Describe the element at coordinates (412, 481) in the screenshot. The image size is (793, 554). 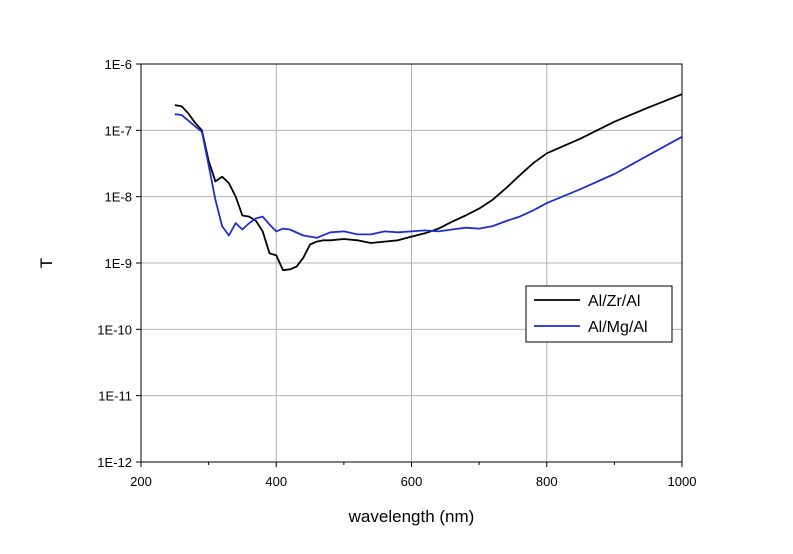
I see `x-tick-label: 600` at that location.